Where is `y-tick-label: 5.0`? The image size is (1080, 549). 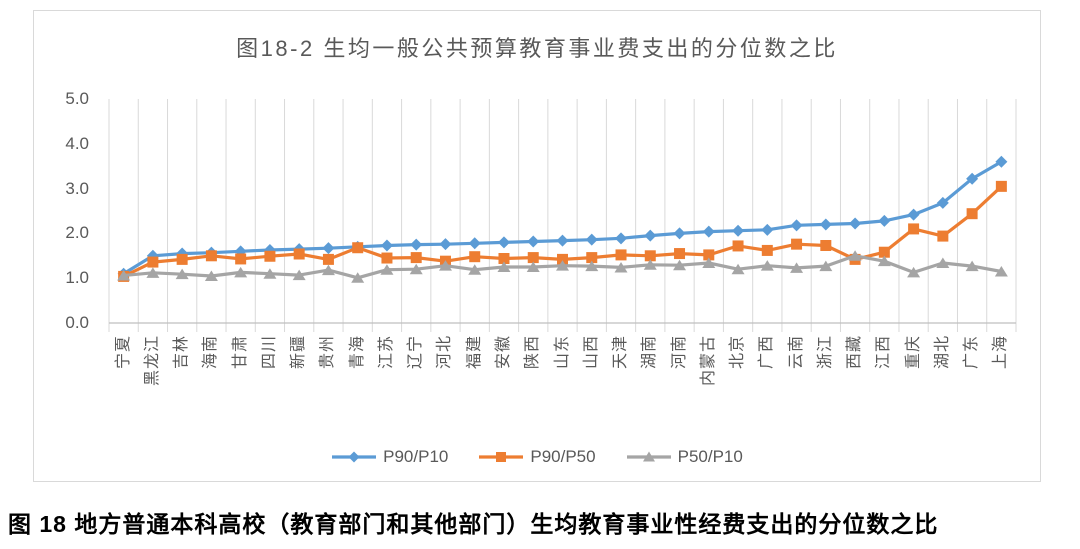
y-tick-label: 5.0 is located at coordinates (77, 98).